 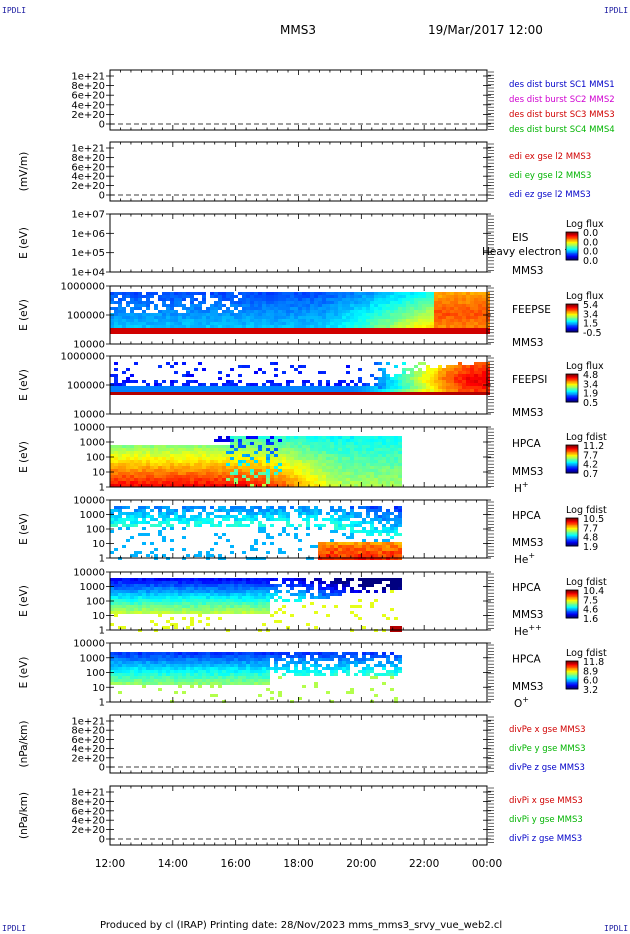 I want to click on instrument-label: EIS, so click(x=520, y=238).